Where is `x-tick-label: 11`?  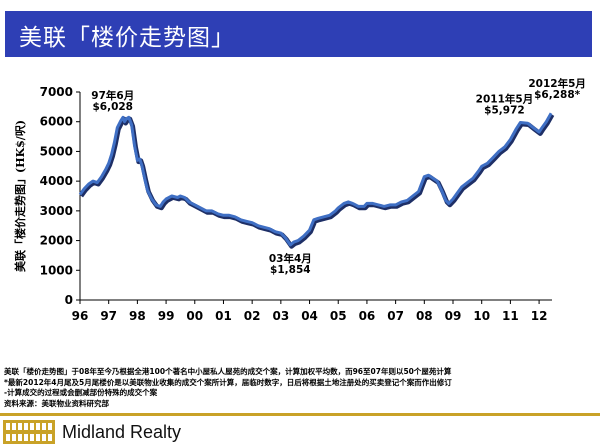
x-tick-label: 11 is located at coordinates (510, 316).